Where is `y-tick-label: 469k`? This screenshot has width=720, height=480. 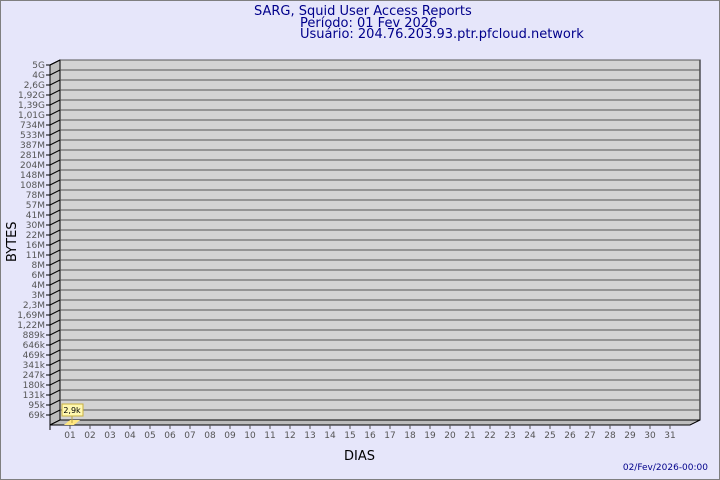 y-tick-label: 469k is located at coordinates (34, 356).